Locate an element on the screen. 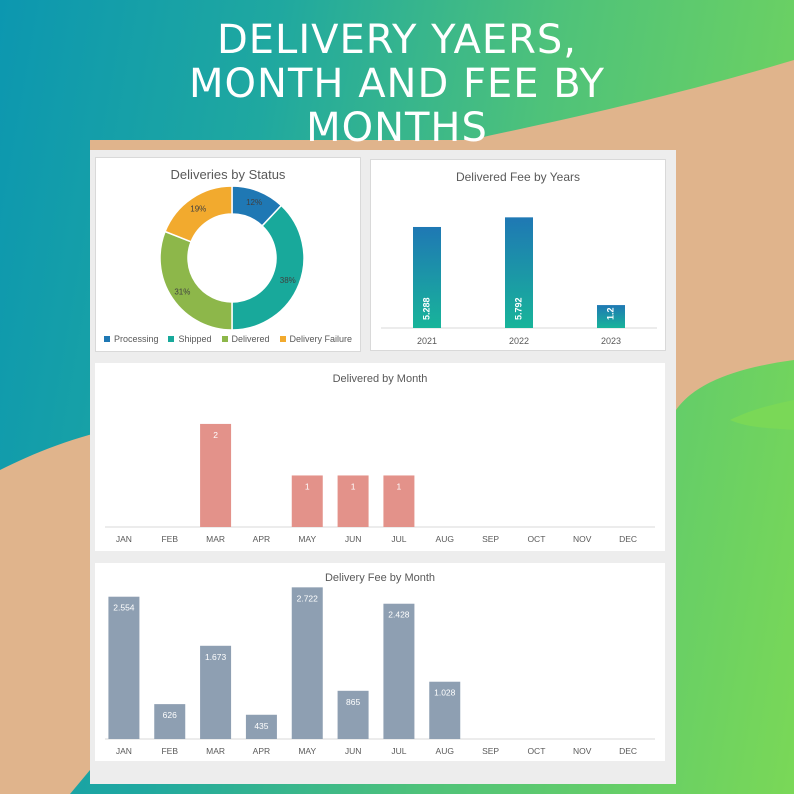 This screenshot has width=794, height=794. legend-label: Delivered is located at coordinates (250, 339).